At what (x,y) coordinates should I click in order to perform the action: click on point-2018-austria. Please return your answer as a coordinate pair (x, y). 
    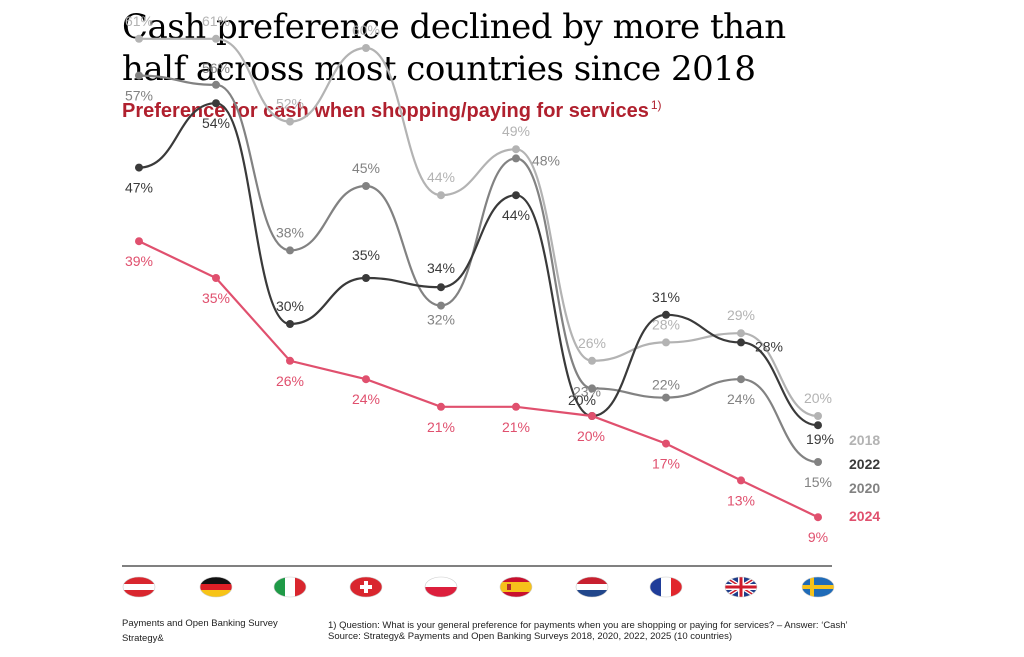
    Looking at the image, I should click on (139, 38).